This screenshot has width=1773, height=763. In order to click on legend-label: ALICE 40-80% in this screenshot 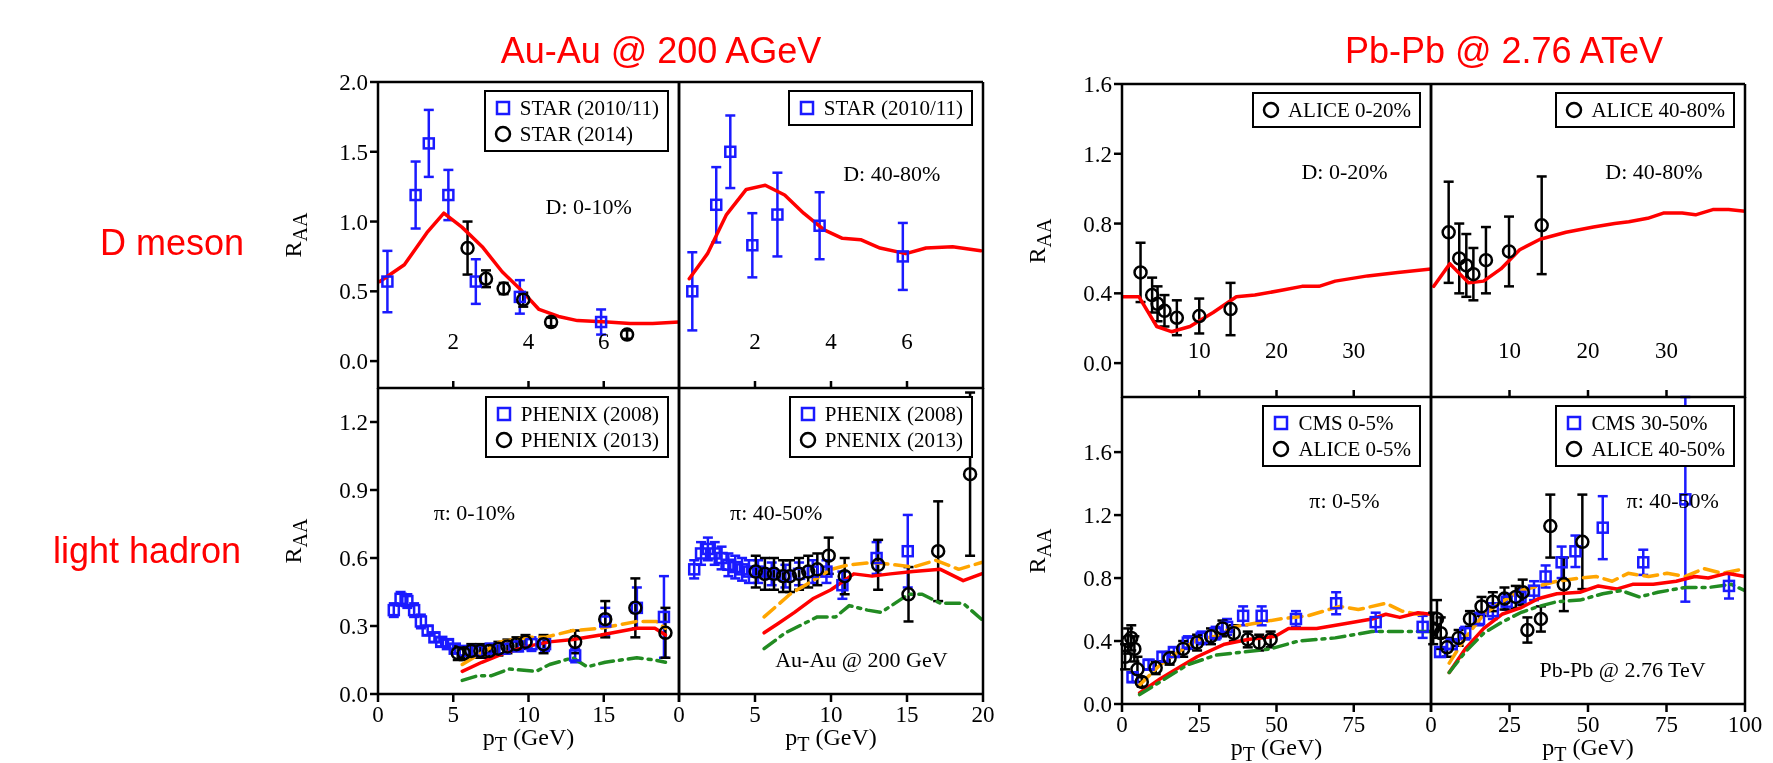, I will do `click(1658, 110)`.